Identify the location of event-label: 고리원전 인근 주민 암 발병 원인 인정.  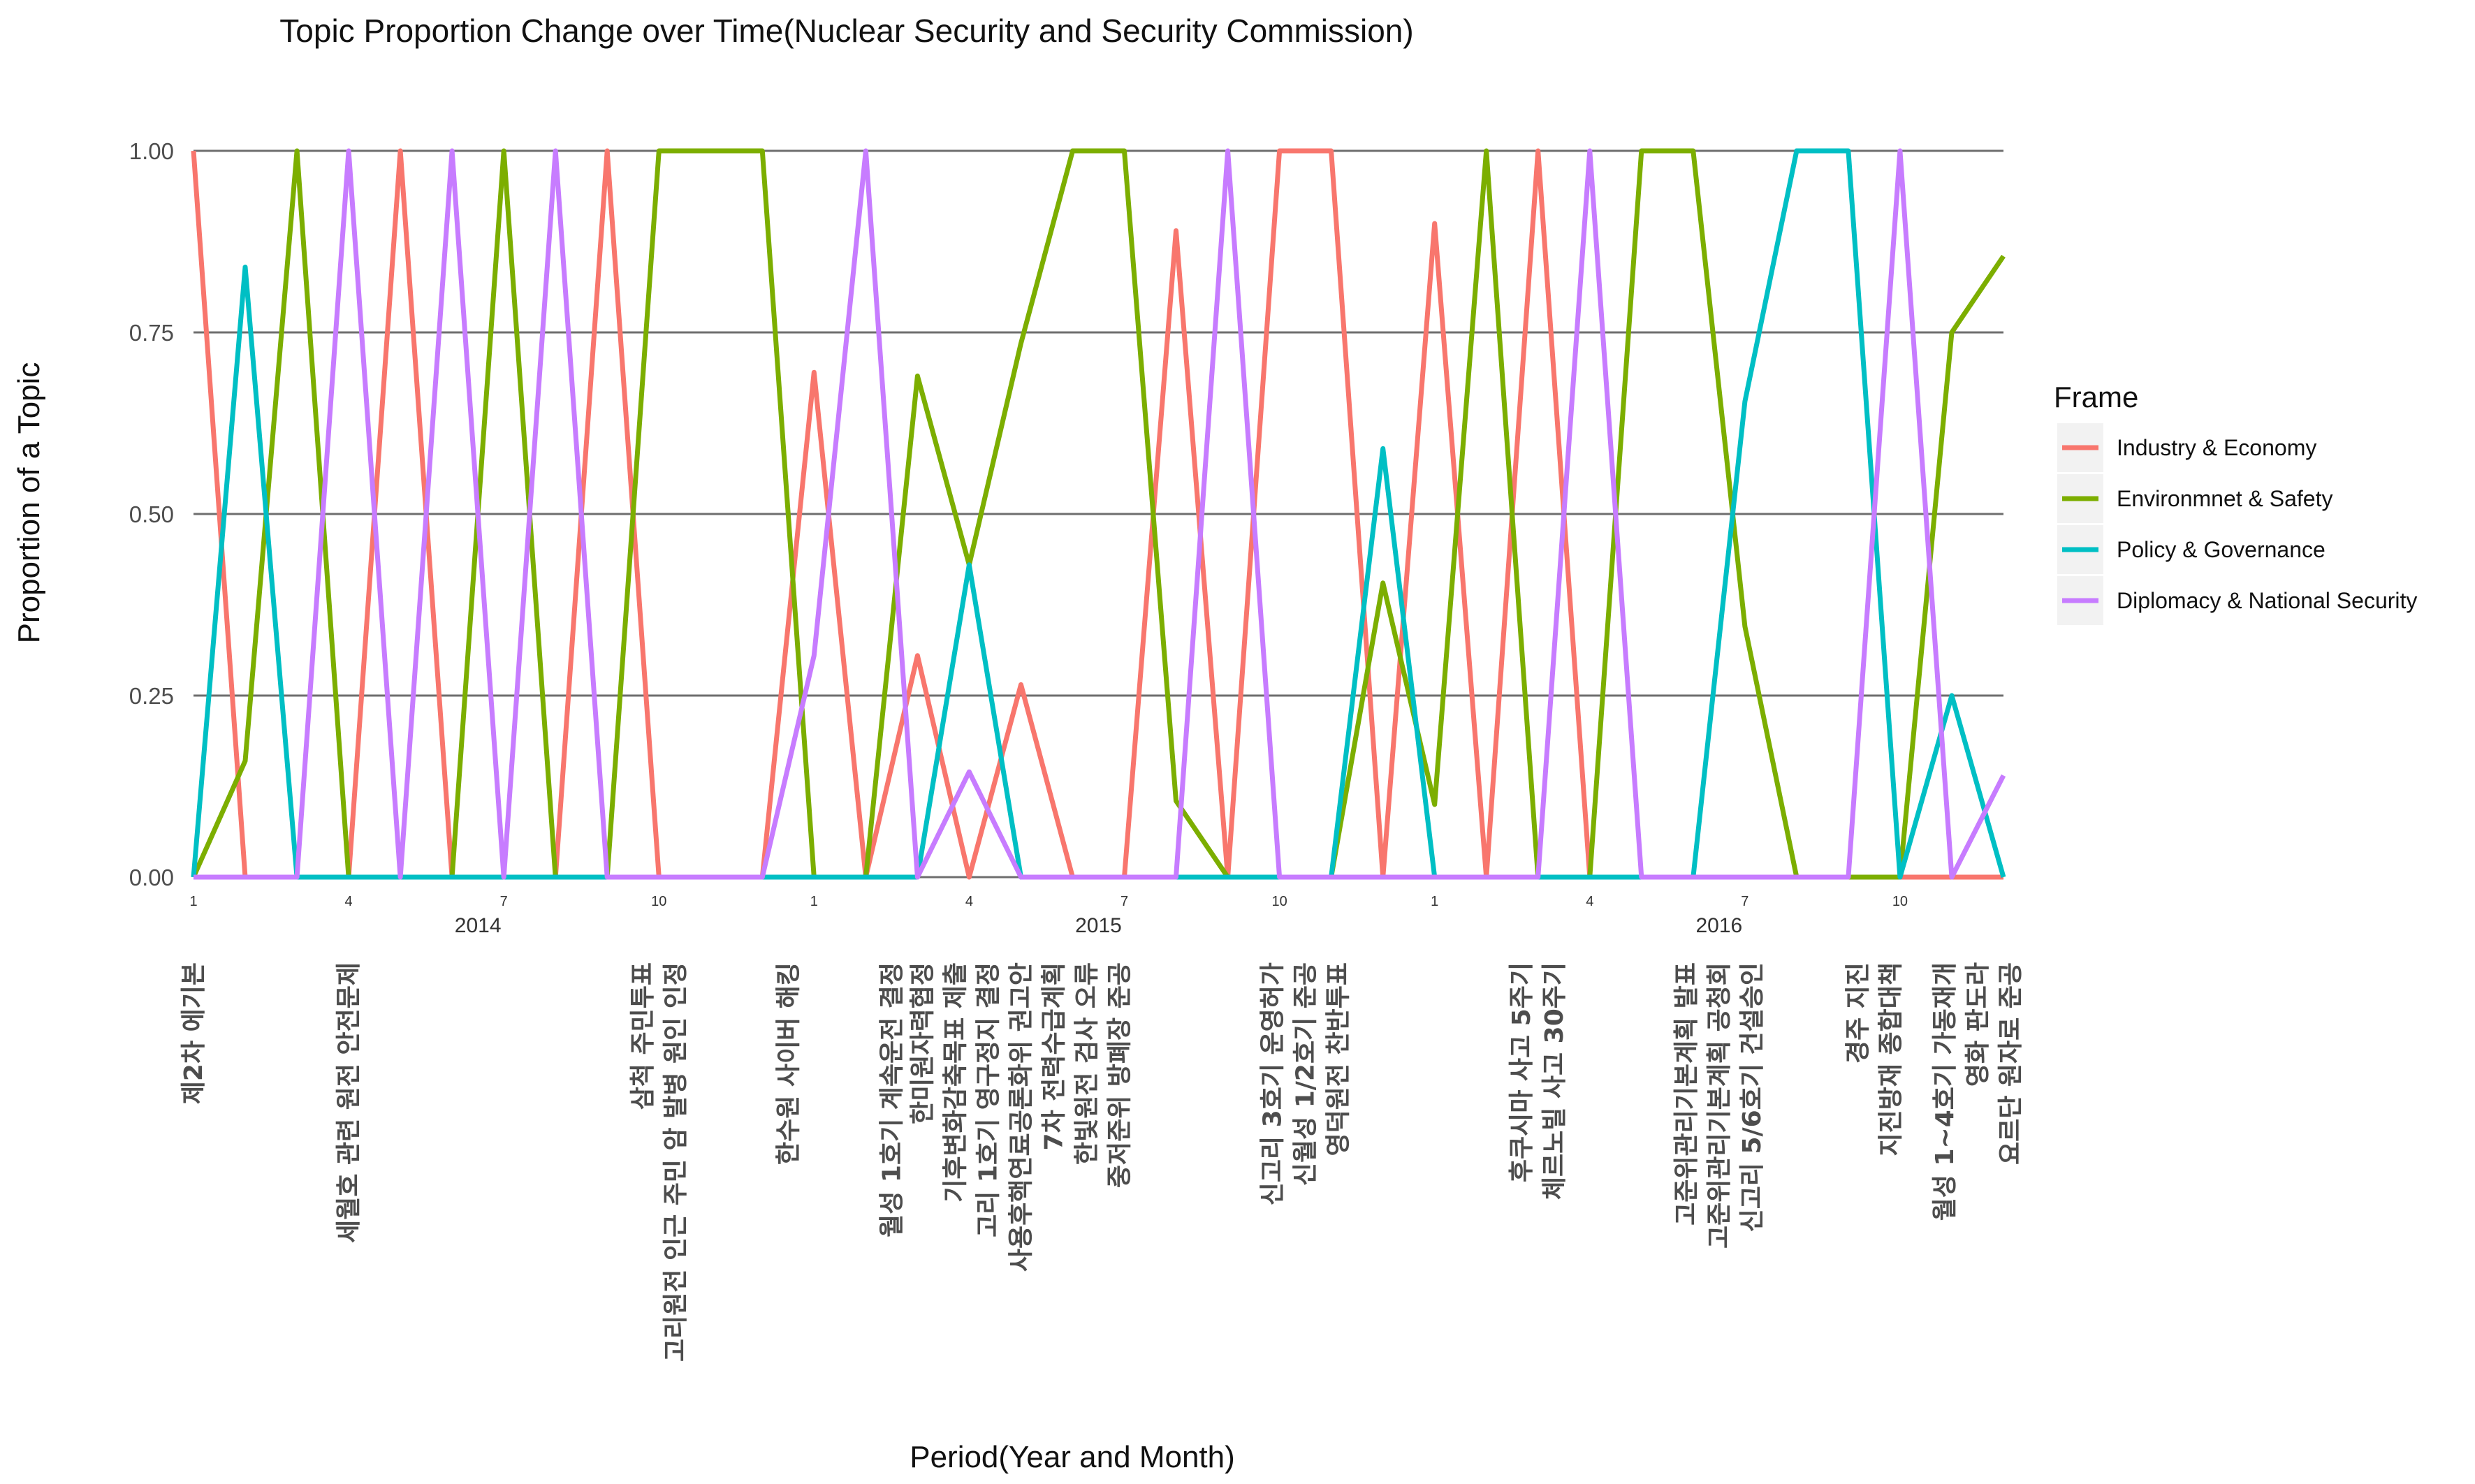
(676, 1162).